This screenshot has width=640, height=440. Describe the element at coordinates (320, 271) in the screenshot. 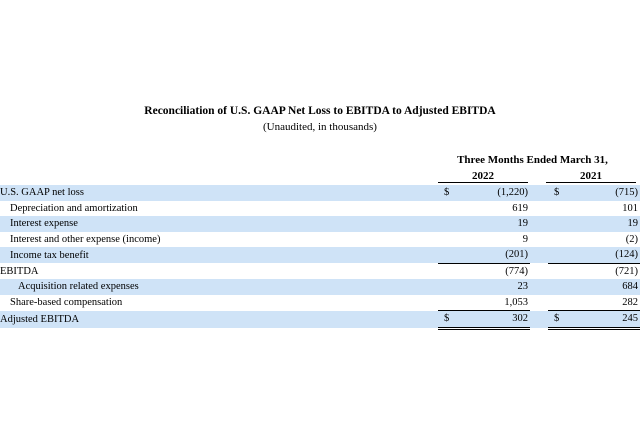

I see `table-row: EBITDA (774) (721)` at that location.